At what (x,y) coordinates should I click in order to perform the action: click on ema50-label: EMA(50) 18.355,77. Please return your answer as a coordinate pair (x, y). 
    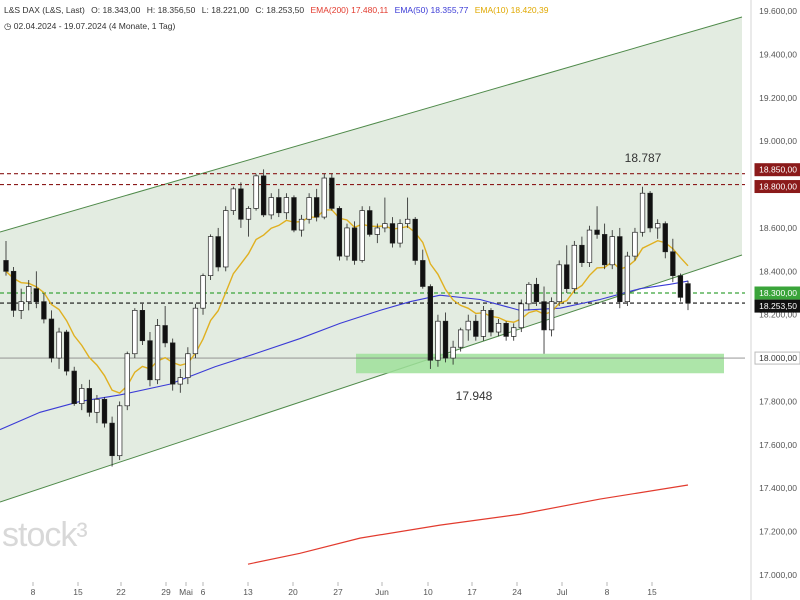
    Looking at the image, I should click on (431, 10).